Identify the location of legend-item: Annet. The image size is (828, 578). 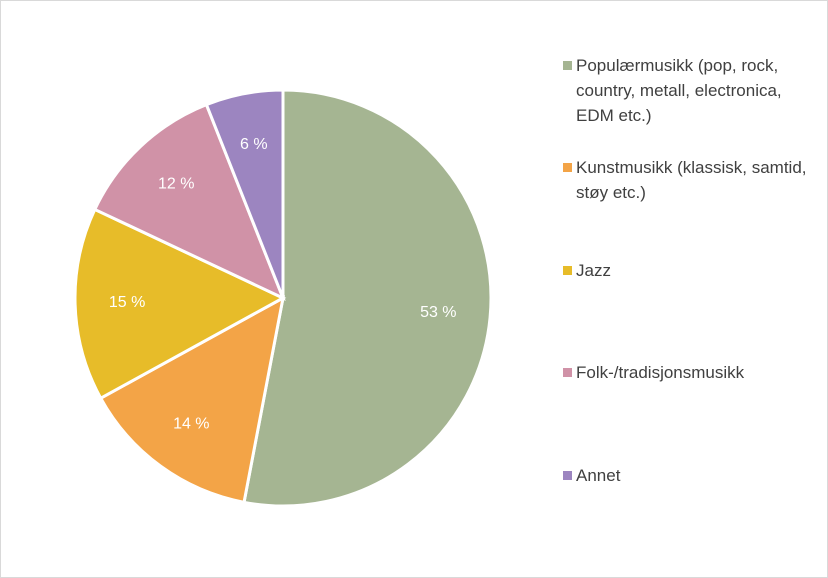
(693, 475).